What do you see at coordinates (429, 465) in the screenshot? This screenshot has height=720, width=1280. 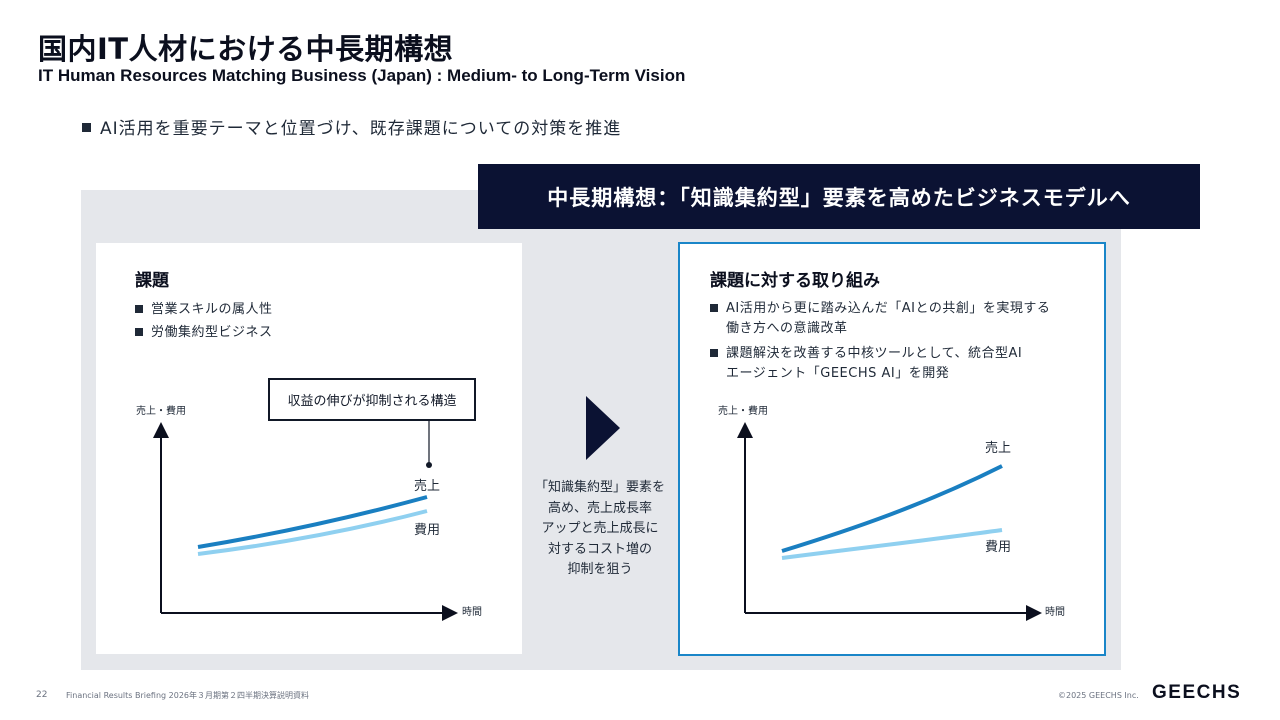 I see `callout-leader-dot` at bounding box center [429, 465].